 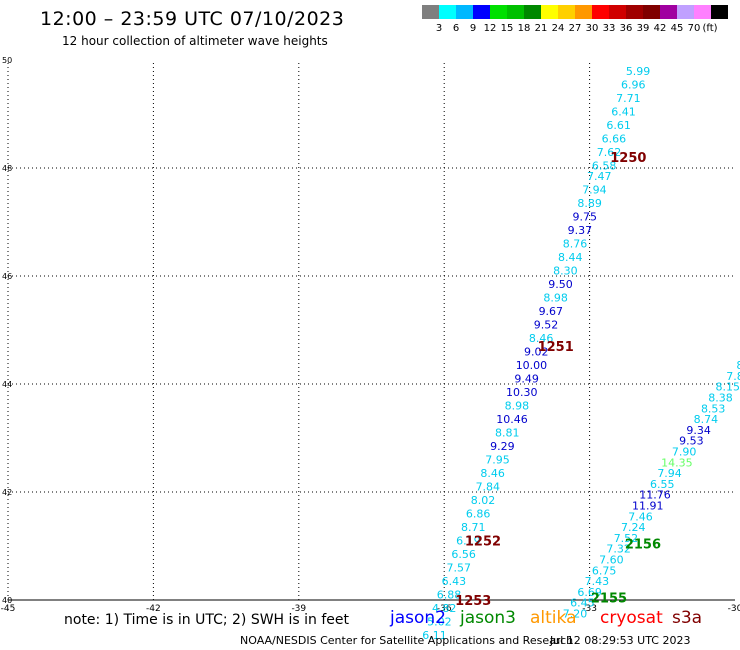 What do you see at coordinates (7, 384) in the screenshot?
I see `y-tick-label: 44` at bounding box center [7, 384].